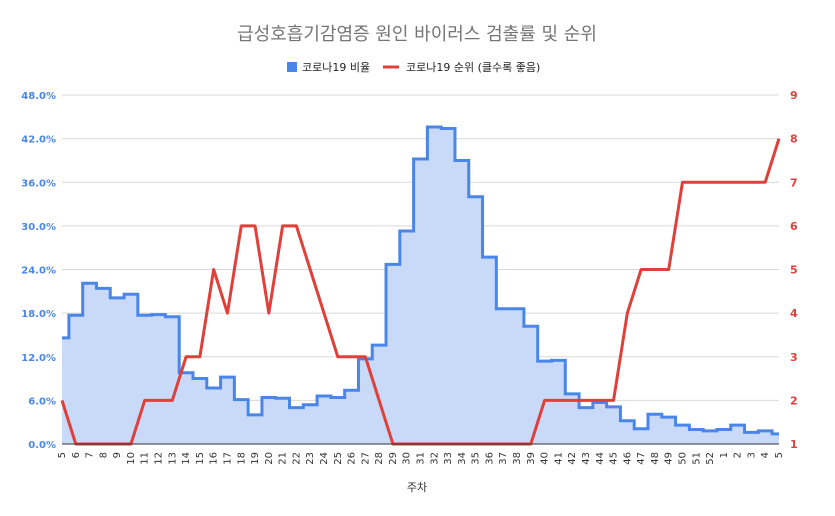 The image size is (835, 516). What do you see at coordinates (462, 458) in the screenshot?
I see `x-tick-label: 34` at bounding box center [462, 458].